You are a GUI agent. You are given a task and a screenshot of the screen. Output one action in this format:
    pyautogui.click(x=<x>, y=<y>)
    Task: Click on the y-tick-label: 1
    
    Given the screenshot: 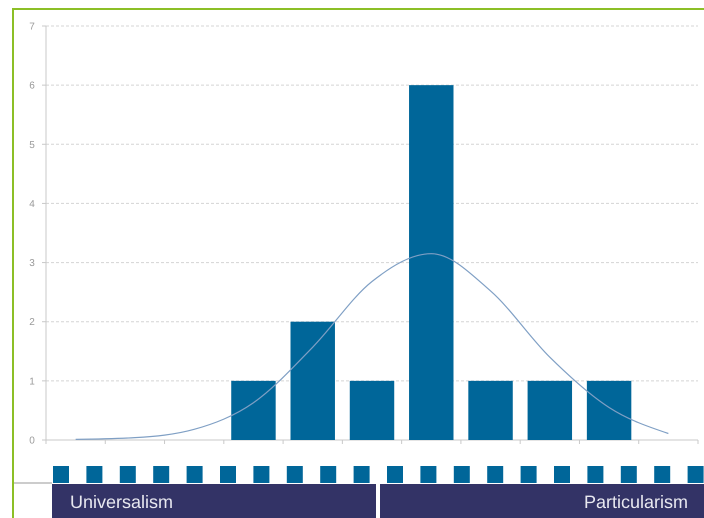 What is the action you would take?
    pyautogui.click(x=32, y=382)
    